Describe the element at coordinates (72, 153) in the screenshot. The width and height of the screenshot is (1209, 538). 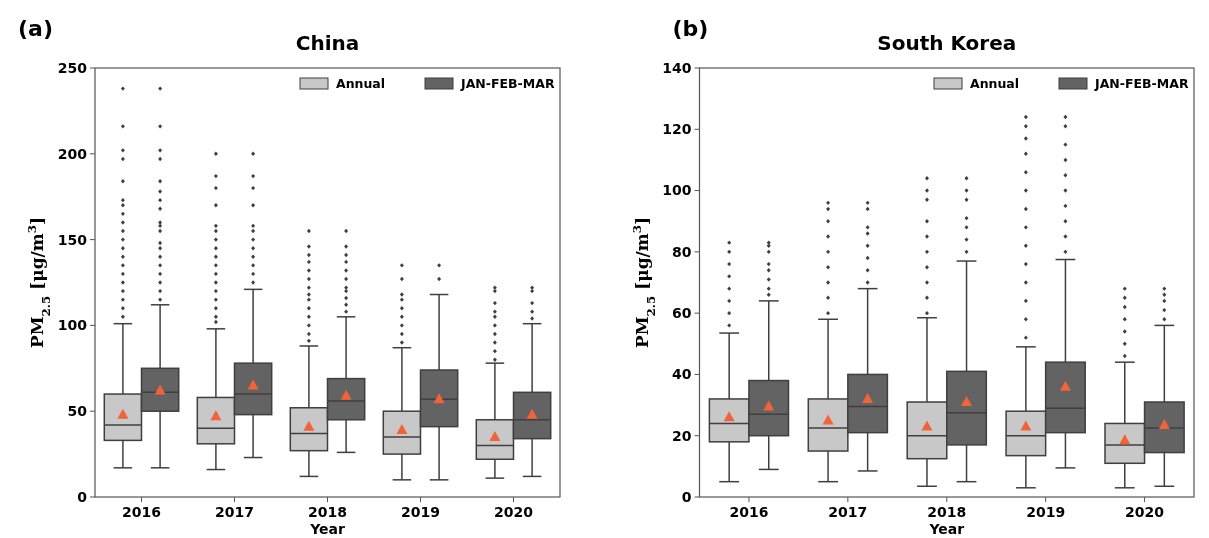
I see `y-tick-label: 200` at that location.